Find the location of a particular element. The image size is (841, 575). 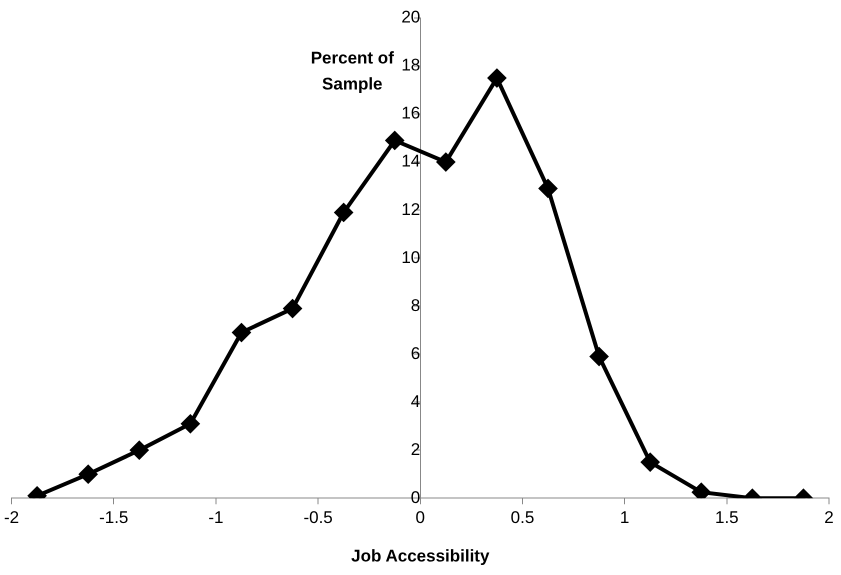

x-tick-label: 1.5 is located at coordinates (727, 518).